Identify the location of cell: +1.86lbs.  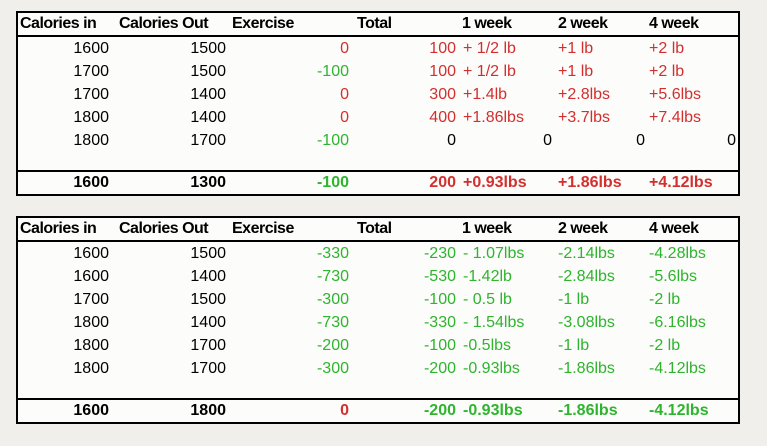
(493, 117).